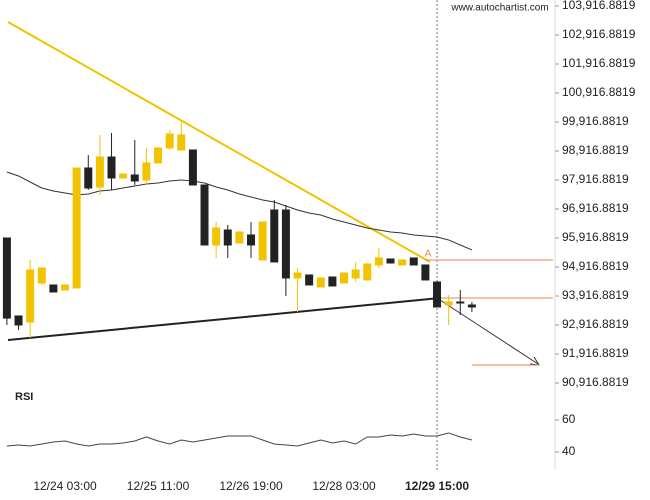 Image resolution: width=650 pixels, height=500 pixels. What do you see at coordinates (595, 266) in the screenshot?
I see `y-tick-label: 94,916.8819` at bounding box center [595, 266].